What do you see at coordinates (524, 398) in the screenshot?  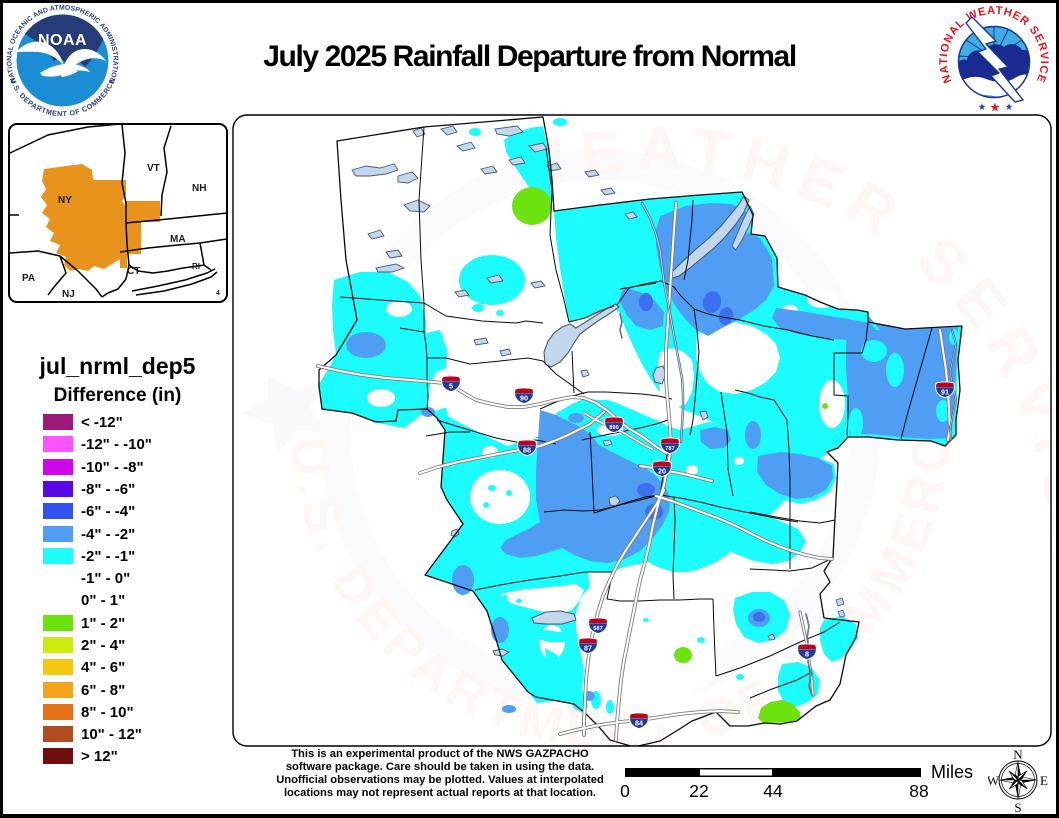 I see `svg-text: 90` at bounding box center [524, 398].